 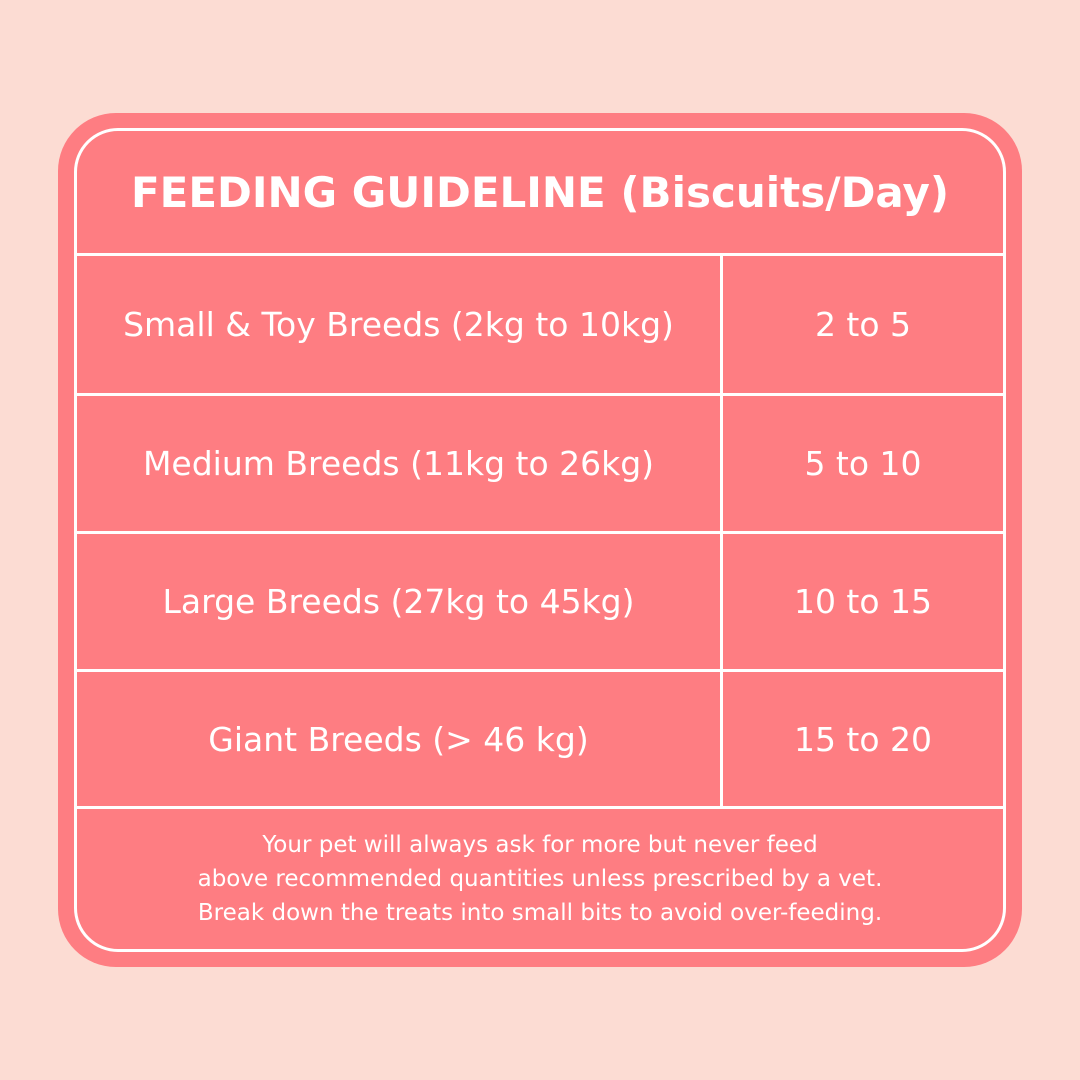 I want to click on breed-cell: Medium Breeds (11kg to 26kg), so click(x=398, y=463).